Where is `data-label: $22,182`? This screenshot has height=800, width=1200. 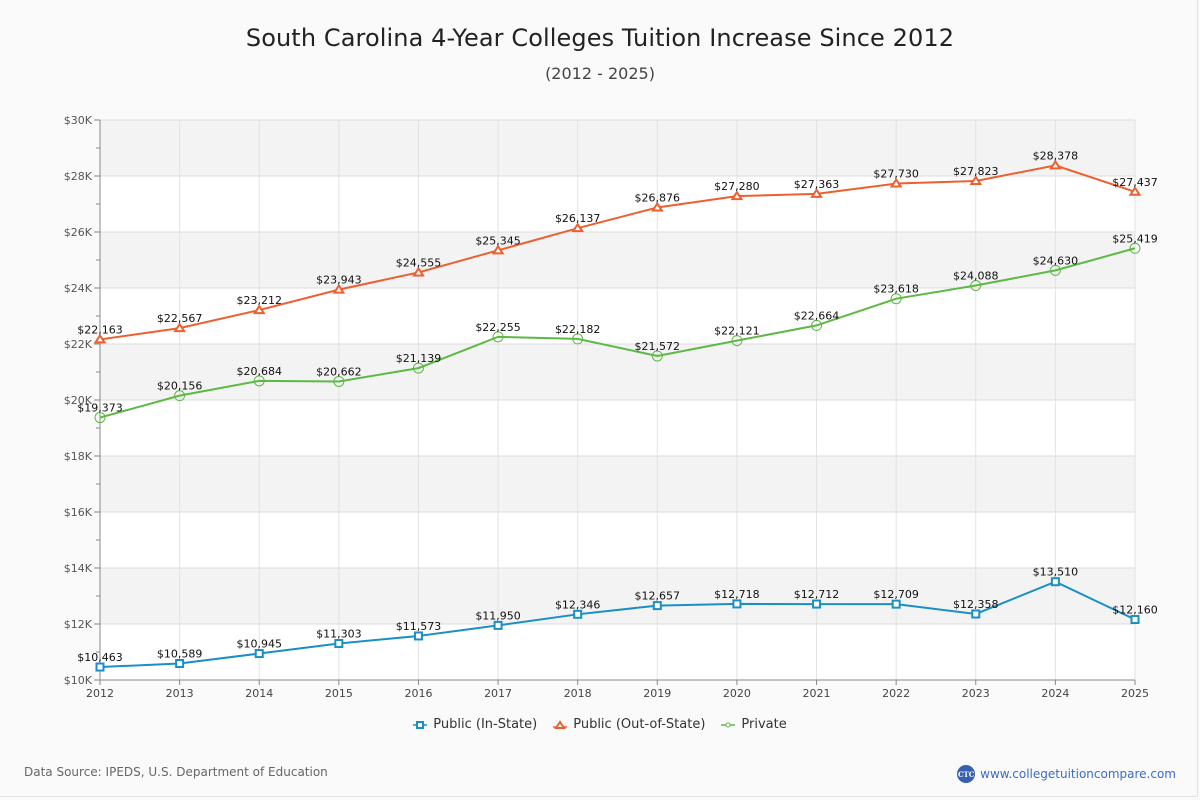 data-label: $22,182 is located at coordinates (578, 329).